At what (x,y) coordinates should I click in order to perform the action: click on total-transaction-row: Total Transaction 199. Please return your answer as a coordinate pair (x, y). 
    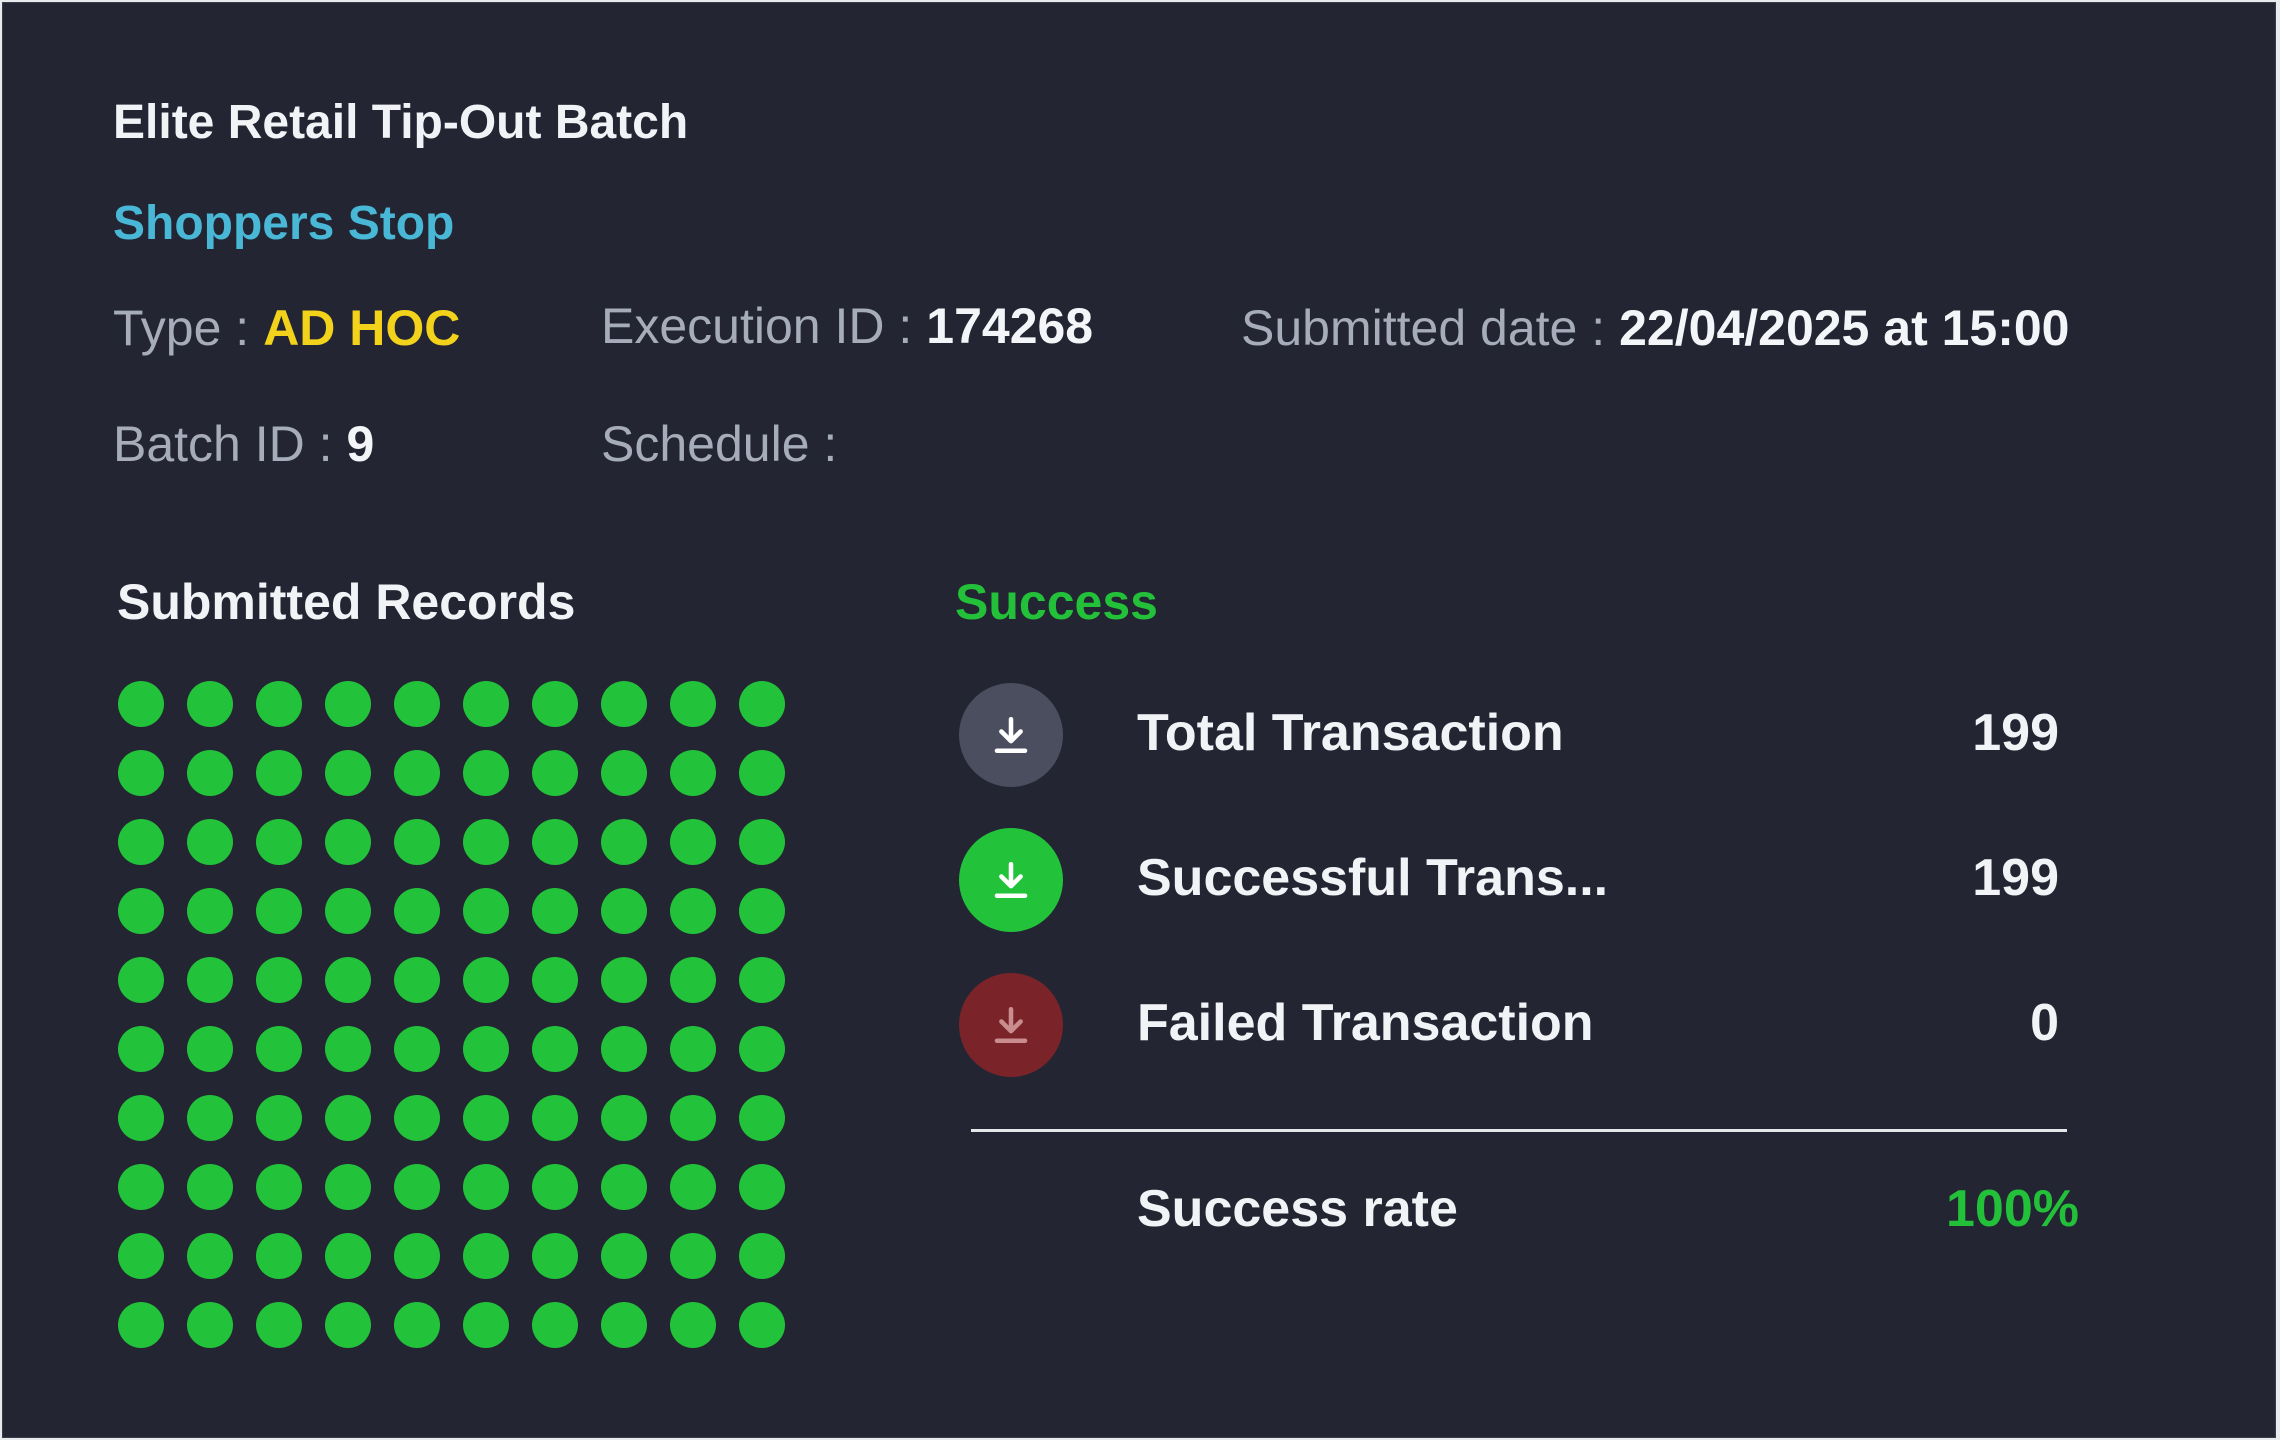
    Looking at the image, I should click on (1509, 735).